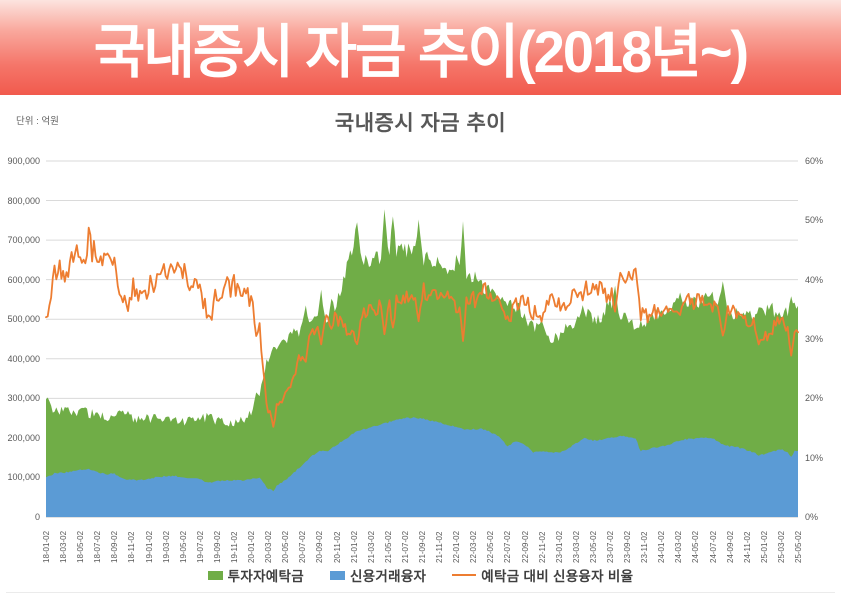  Describe the element at coordinates (747, 547) in the screenshot. I see `x-tick-label: 24-11-02` at that location.